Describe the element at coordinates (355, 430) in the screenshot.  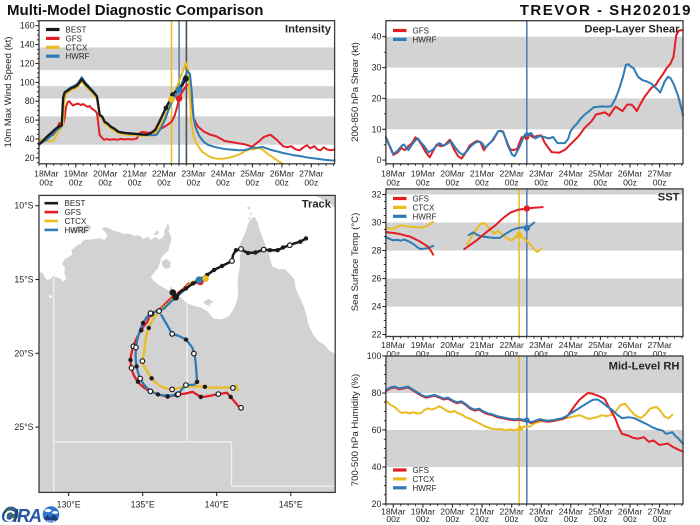
I see `svg-text: 700-500 hPa Humidity (%)` at that location.